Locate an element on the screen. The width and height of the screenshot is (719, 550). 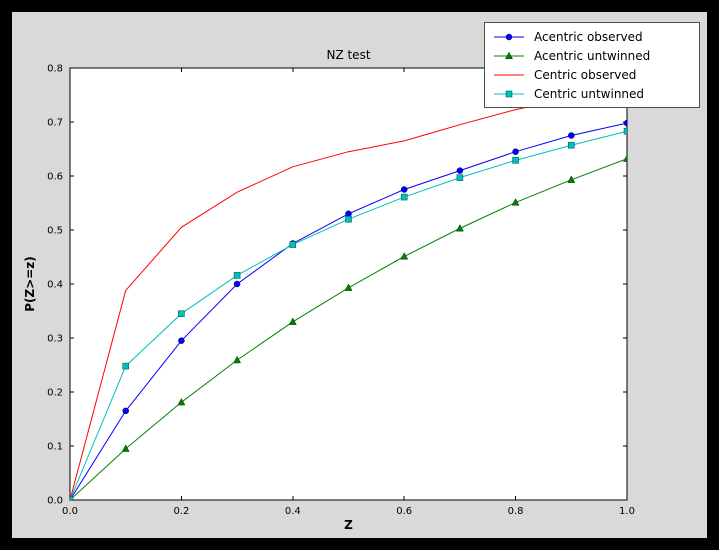
y-axis-label: P(Z>=z) is located at coordinates (30, 284).